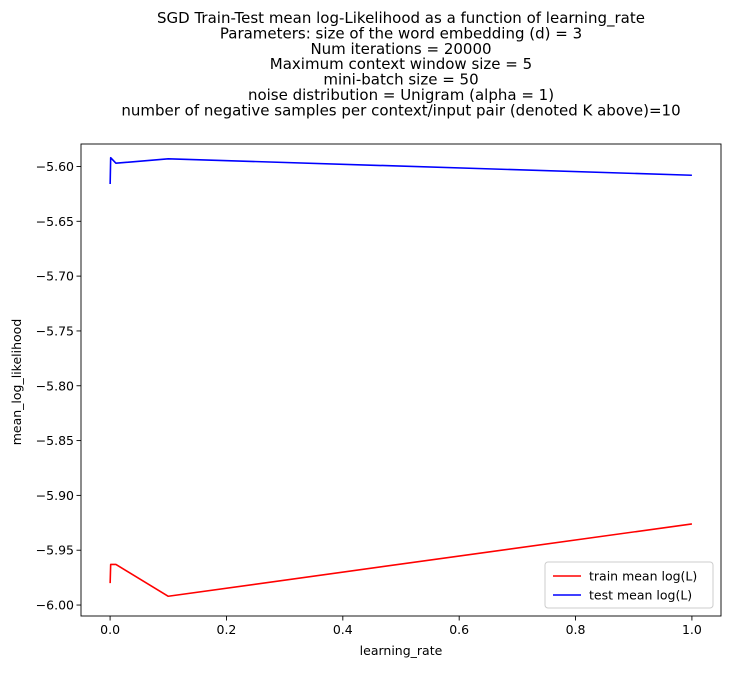  What do you see at coordinates (55, 221) in the screenshot?
I see `y-tick-label: −5.65` at bounding box center [55, 221].